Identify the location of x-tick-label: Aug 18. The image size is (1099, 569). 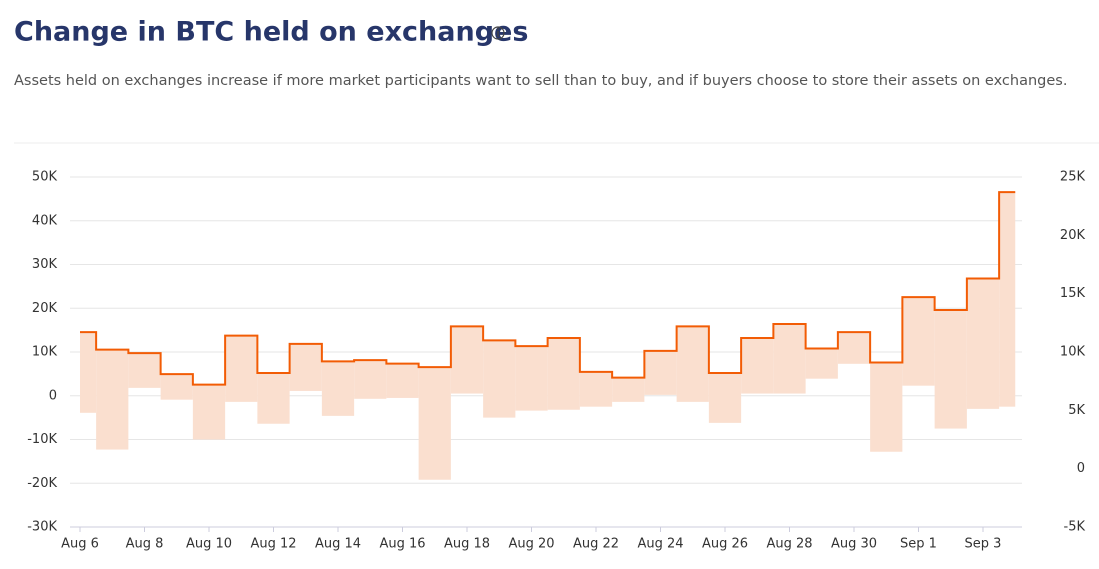
(467, 544).